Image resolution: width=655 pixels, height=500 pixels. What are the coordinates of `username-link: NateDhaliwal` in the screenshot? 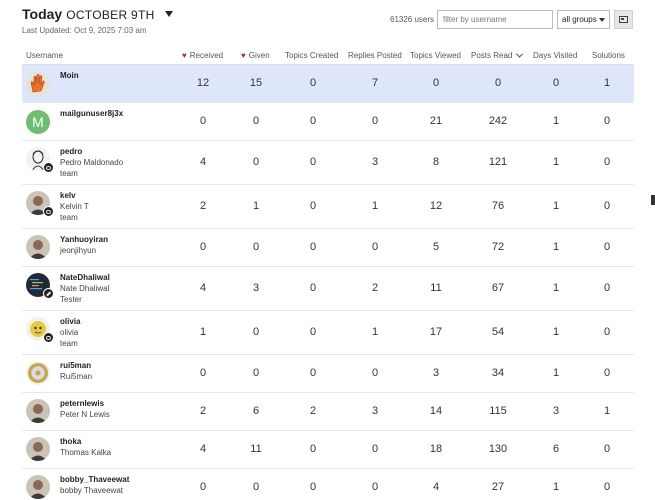 It's located at (85, 277).